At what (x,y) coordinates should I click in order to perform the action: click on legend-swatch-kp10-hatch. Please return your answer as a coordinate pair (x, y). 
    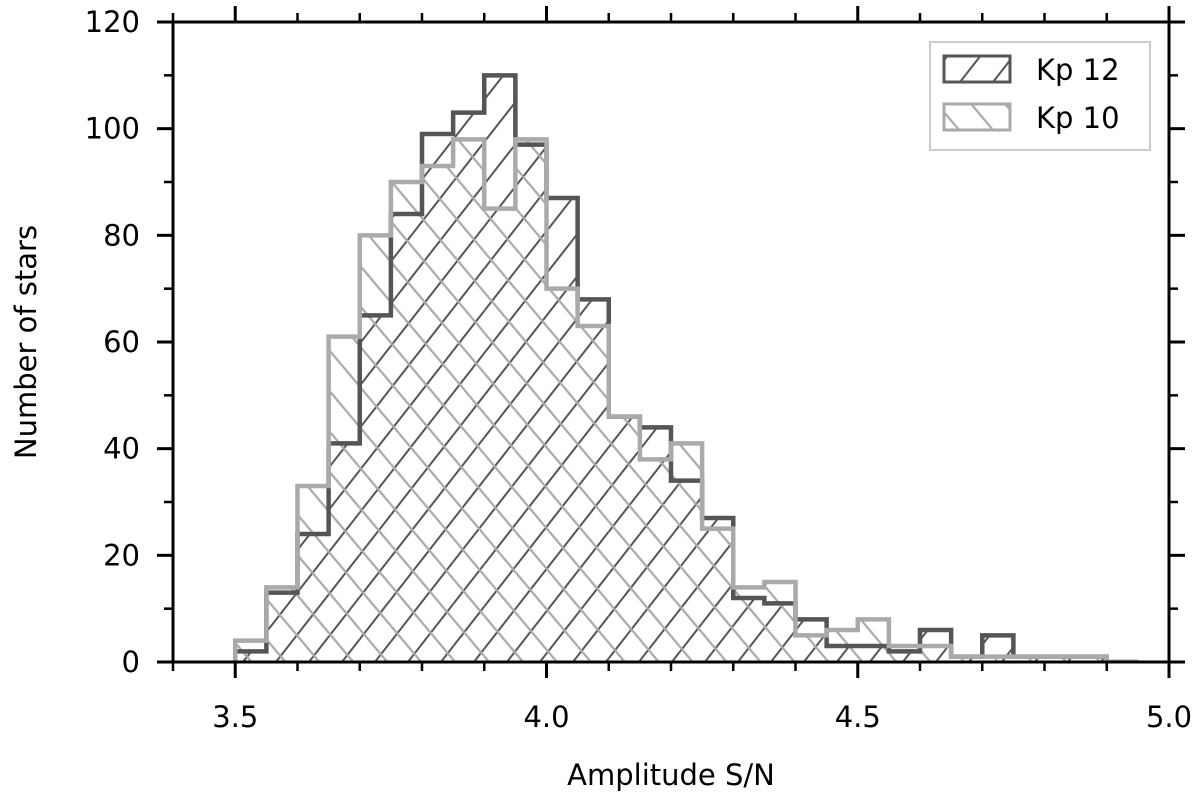
    Looking at the image, I should click on (977, 117).